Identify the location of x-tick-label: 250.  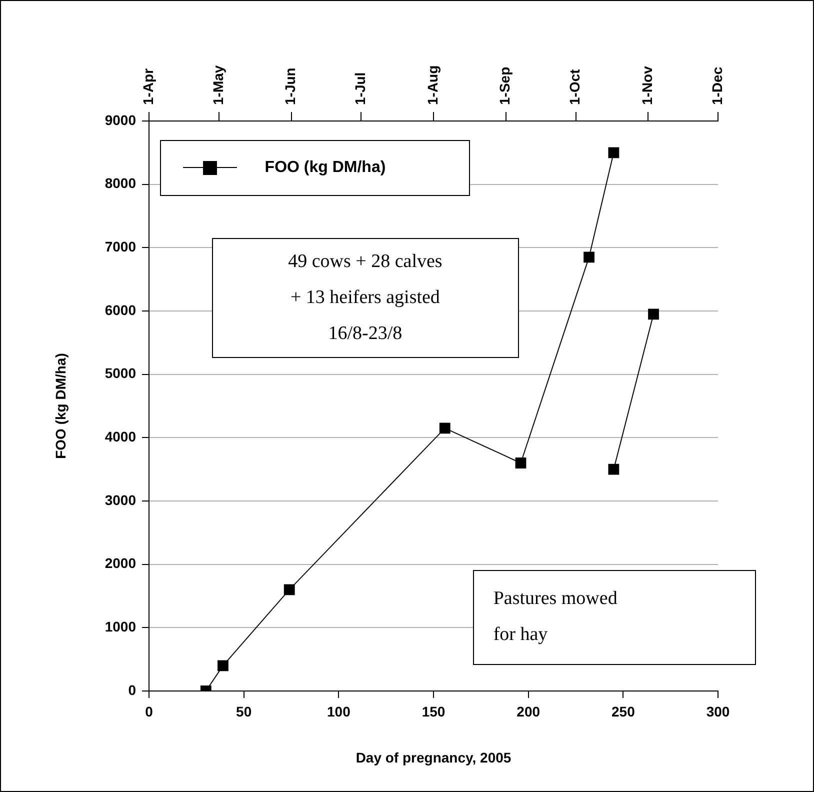
(623, 711).